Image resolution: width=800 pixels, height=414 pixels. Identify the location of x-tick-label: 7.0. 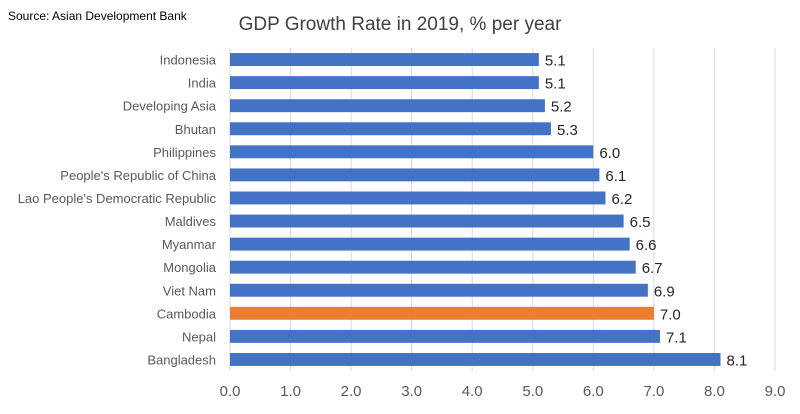
(653, 391).